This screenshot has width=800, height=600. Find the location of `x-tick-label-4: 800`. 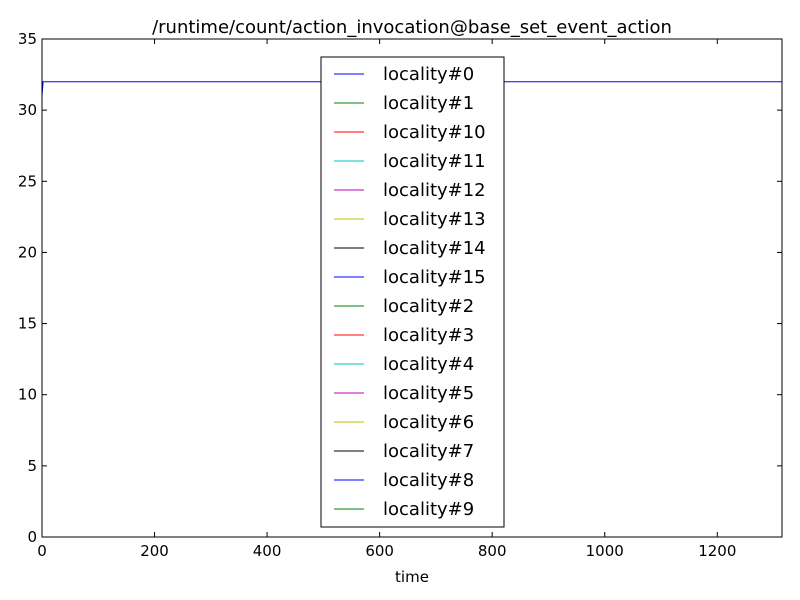

x-tick-label-4: 800 is located at coordinates (492, 551).